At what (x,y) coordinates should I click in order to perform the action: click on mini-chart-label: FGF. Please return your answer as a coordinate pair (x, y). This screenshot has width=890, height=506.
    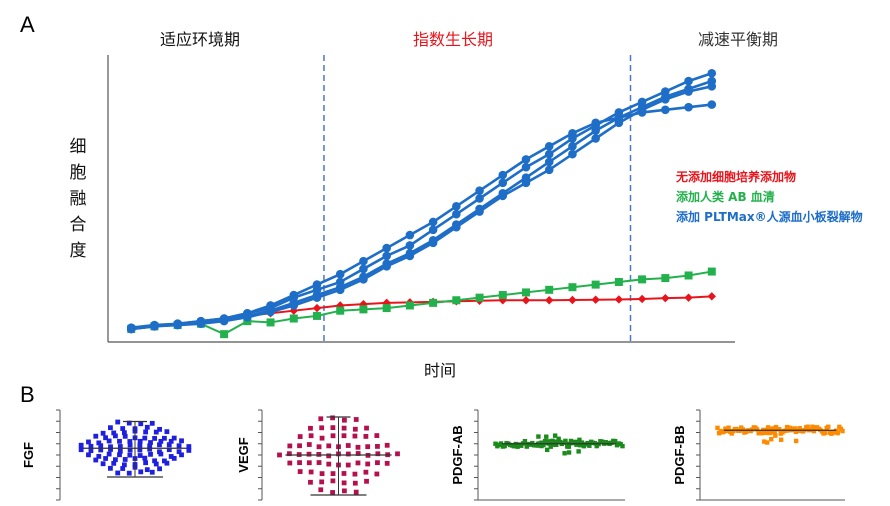
    Looking at the image, I should click on (28, 455).